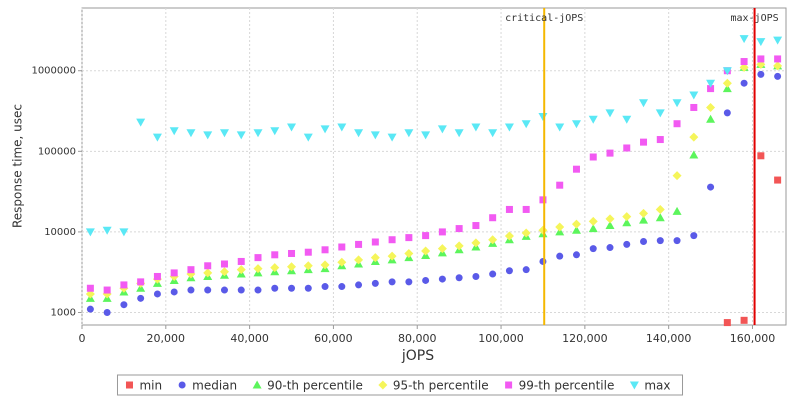 This screenshot has height=404, width=800. I want to click on legend-box, so click(400, 385).